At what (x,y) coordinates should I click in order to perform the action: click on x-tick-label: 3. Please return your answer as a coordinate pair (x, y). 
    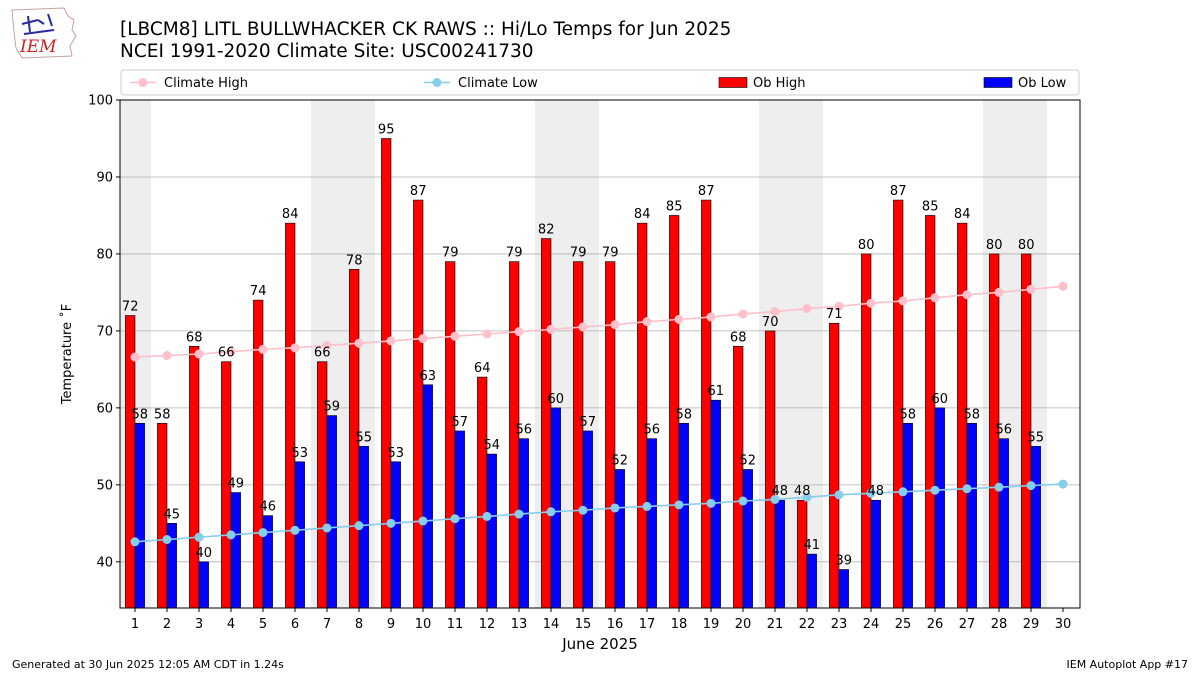
    Looking at the image, I should click on (199, 624).